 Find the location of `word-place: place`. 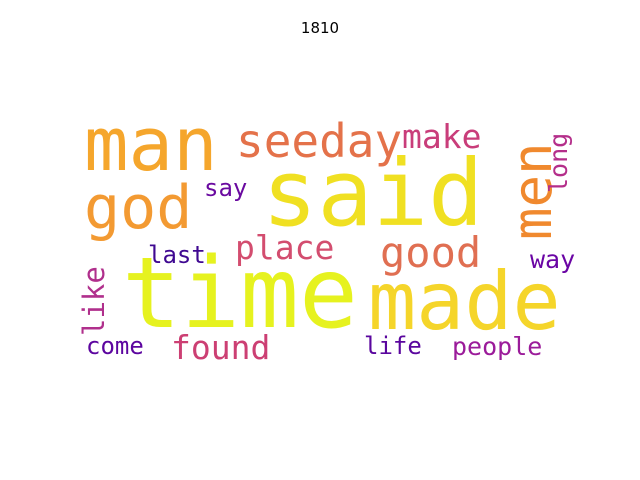

word-place: place is located at coordinates (285, 247).